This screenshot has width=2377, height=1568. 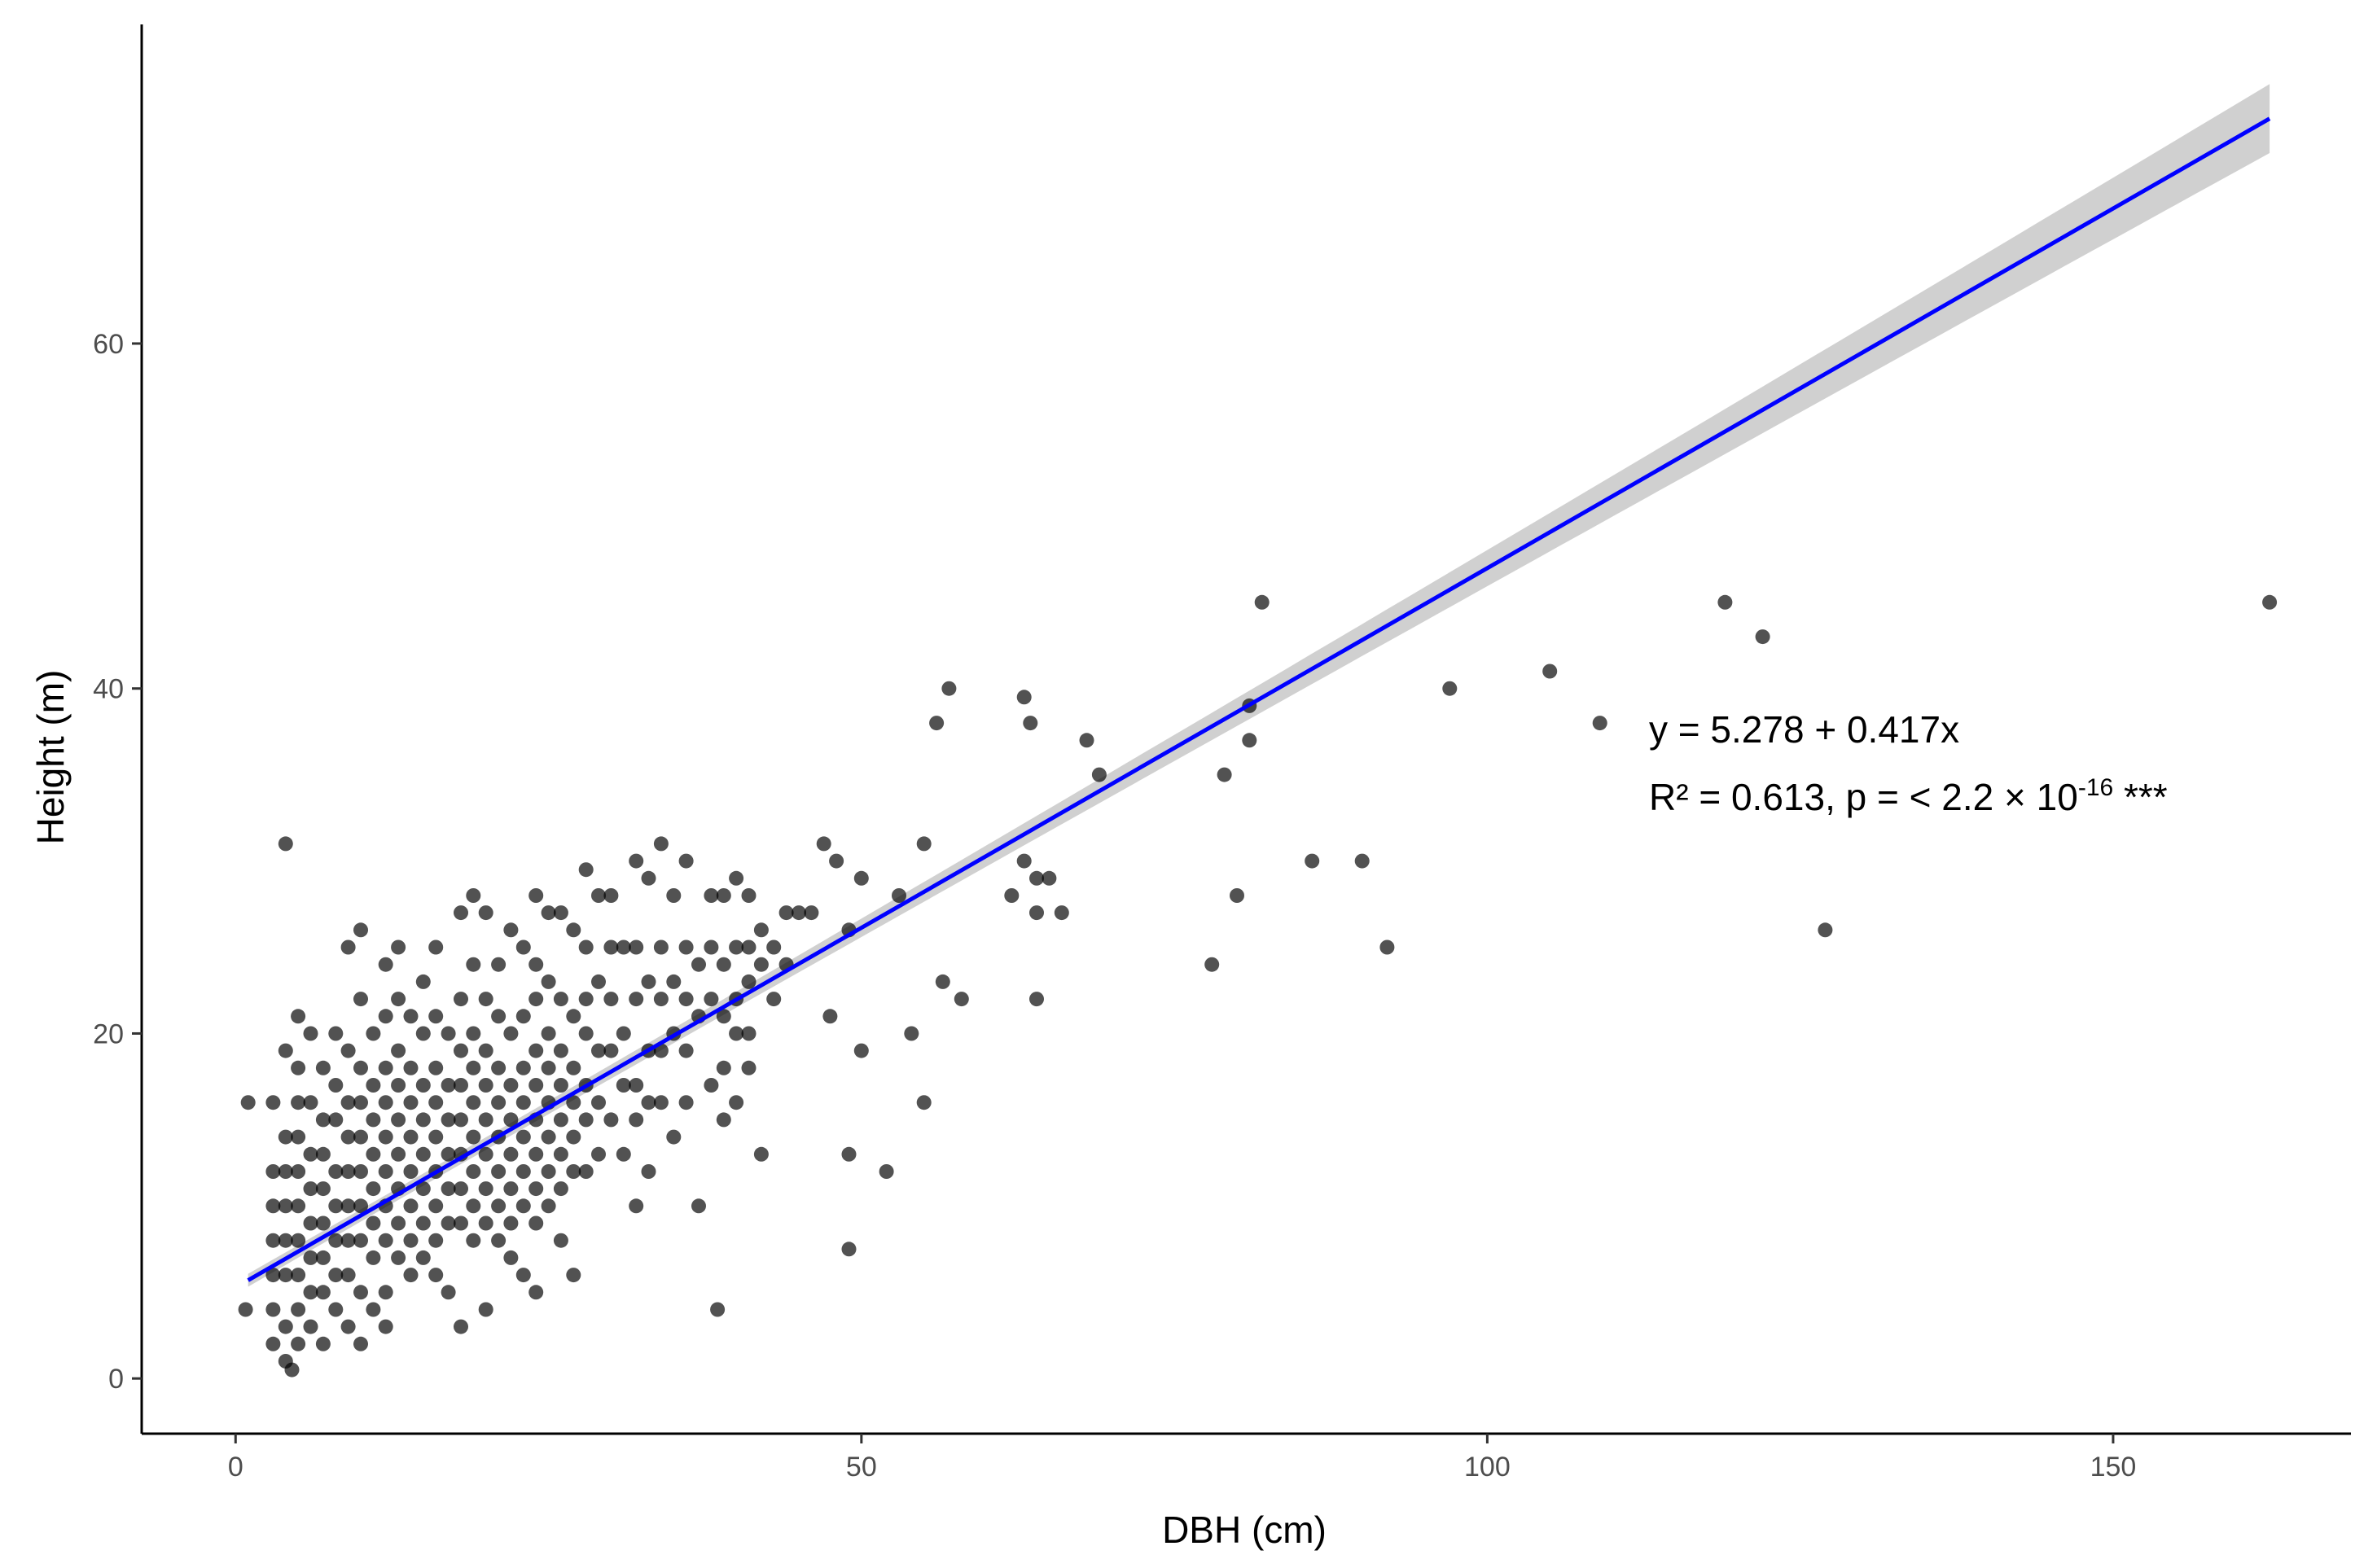 What do you see at coordinates (2113, 1468) in the screenshot?
I see `x-tick-label: 150` at bounding box center [2113, 1468].